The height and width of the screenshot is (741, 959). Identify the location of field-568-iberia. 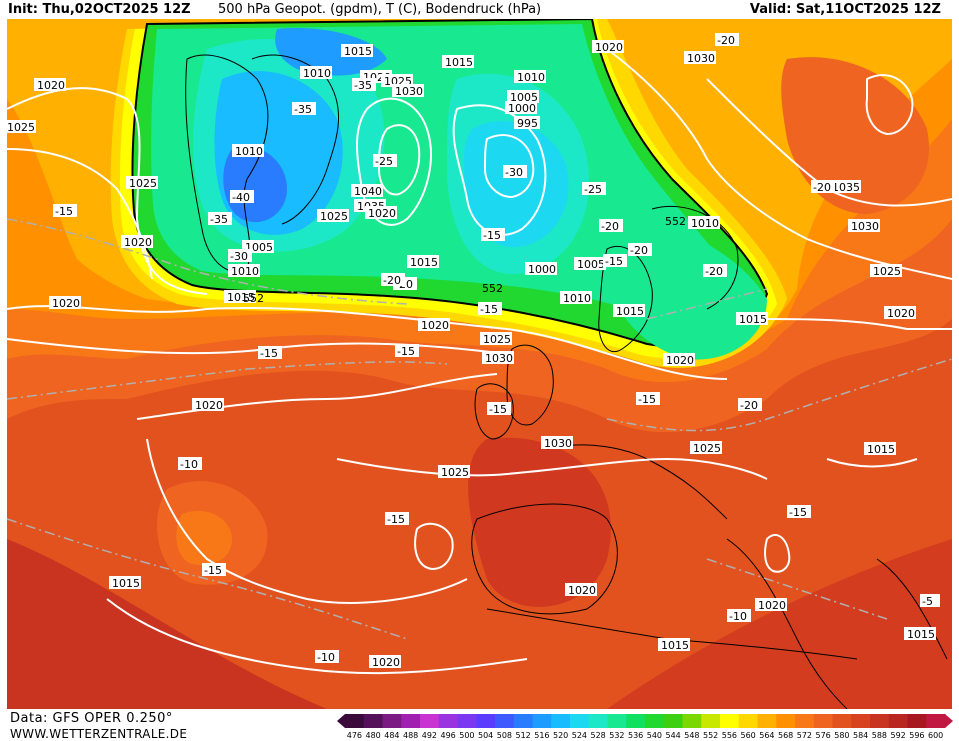
(539, 522).